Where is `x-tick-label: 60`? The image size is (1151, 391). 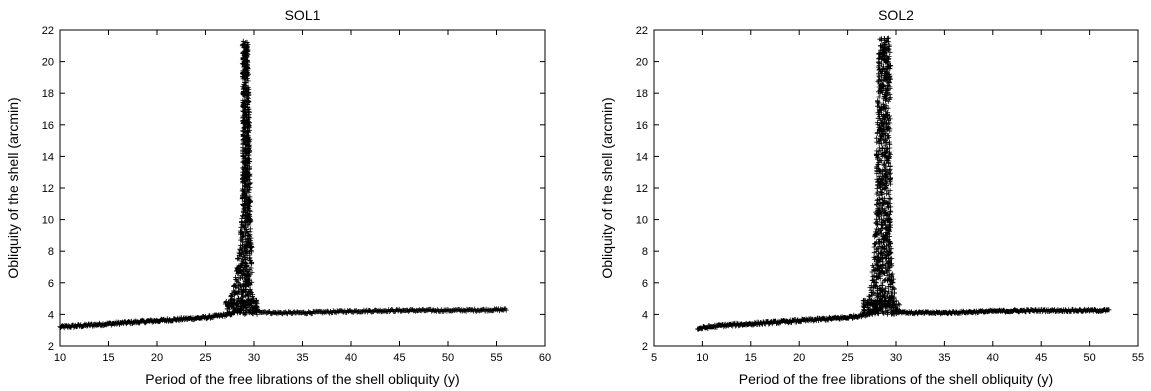 x-tick-label: 60 is located at coordinates (545, 358).